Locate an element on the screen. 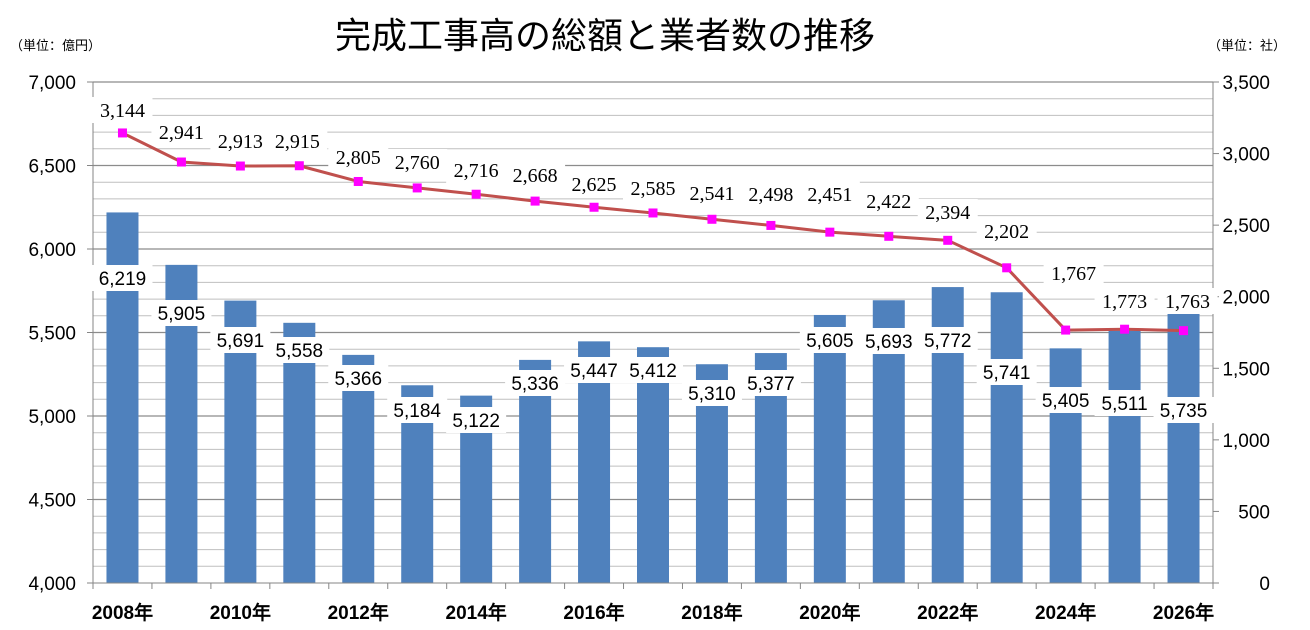 The image size is (1310, 630). bar-data-label: 5,735 is located at coordinates (1184, 411).